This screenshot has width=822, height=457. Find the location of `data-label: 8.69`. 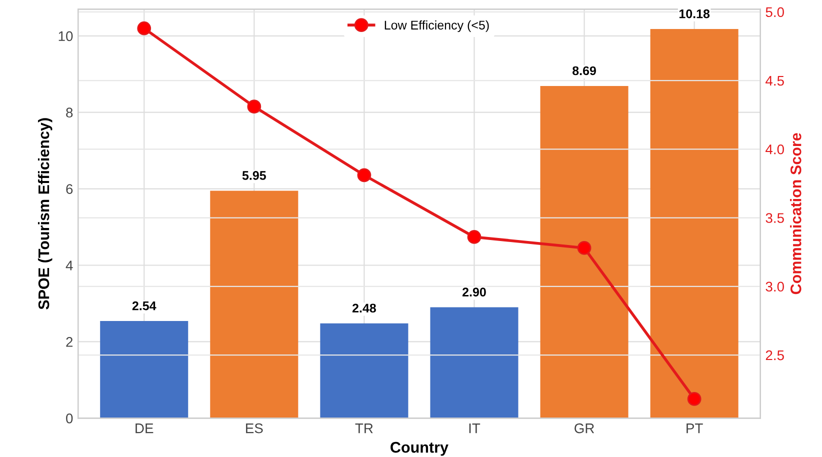

data-label: 8.69 is located at coordinates (584, 71).